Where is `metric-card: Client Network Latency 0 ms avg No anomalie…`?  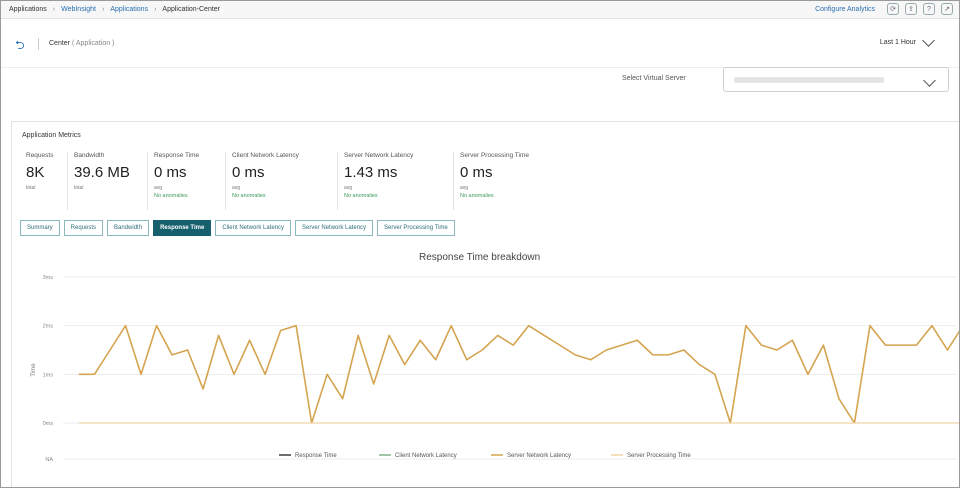
metric-card: Client Network Latency 0 ms avg No anomalie… is located at coordinates (282, 181).